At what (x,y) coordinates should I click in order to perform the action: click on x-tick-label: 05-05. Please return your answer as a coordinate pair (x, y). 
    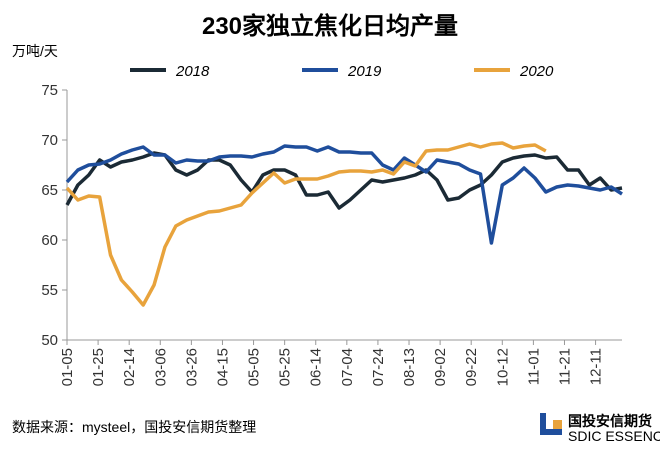
    Looking at the image, I should click on (254, 367).